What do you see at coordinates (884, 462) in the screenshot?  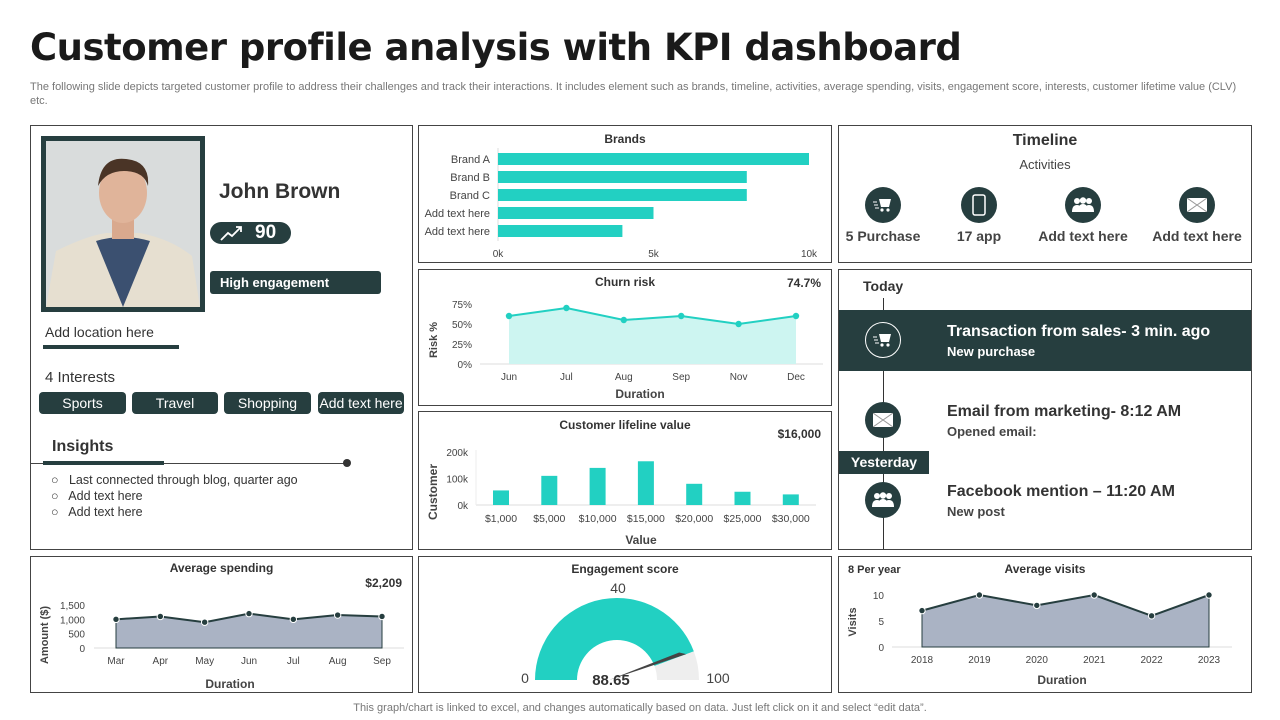 I see `yesterday-label: Yesterday` at bounding box center [884, 462].